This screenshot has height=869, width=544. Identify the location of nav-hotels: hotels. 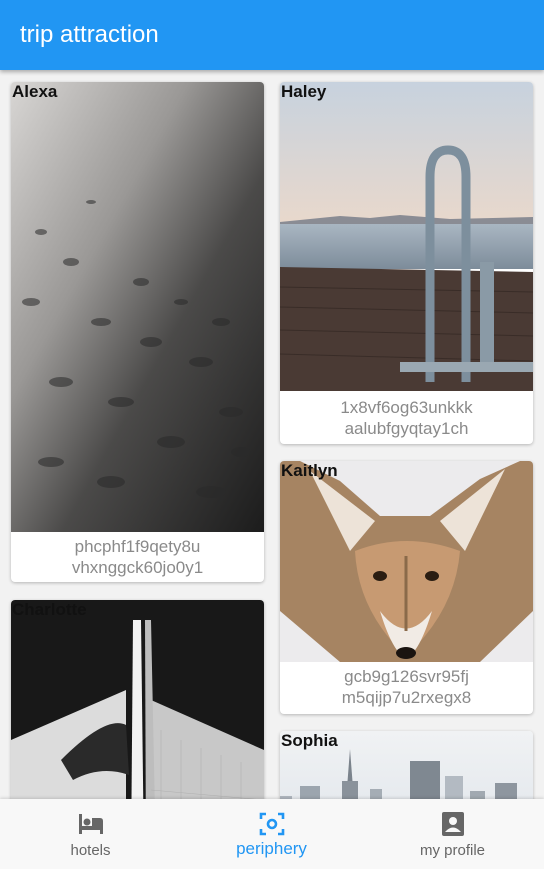
(90, 834).